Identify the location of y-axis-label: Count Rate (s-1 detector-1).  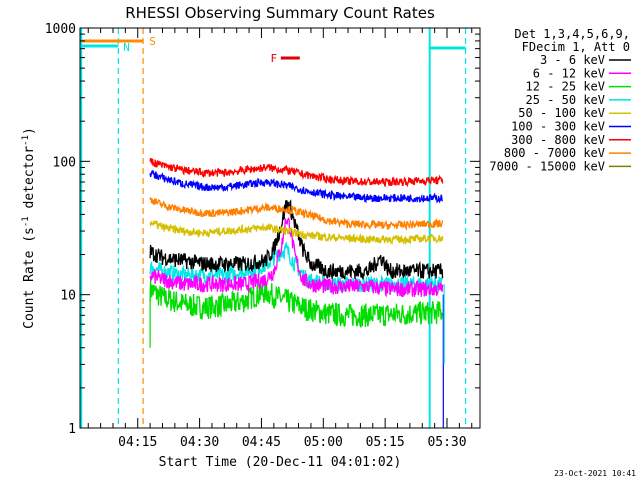
(29, 228).